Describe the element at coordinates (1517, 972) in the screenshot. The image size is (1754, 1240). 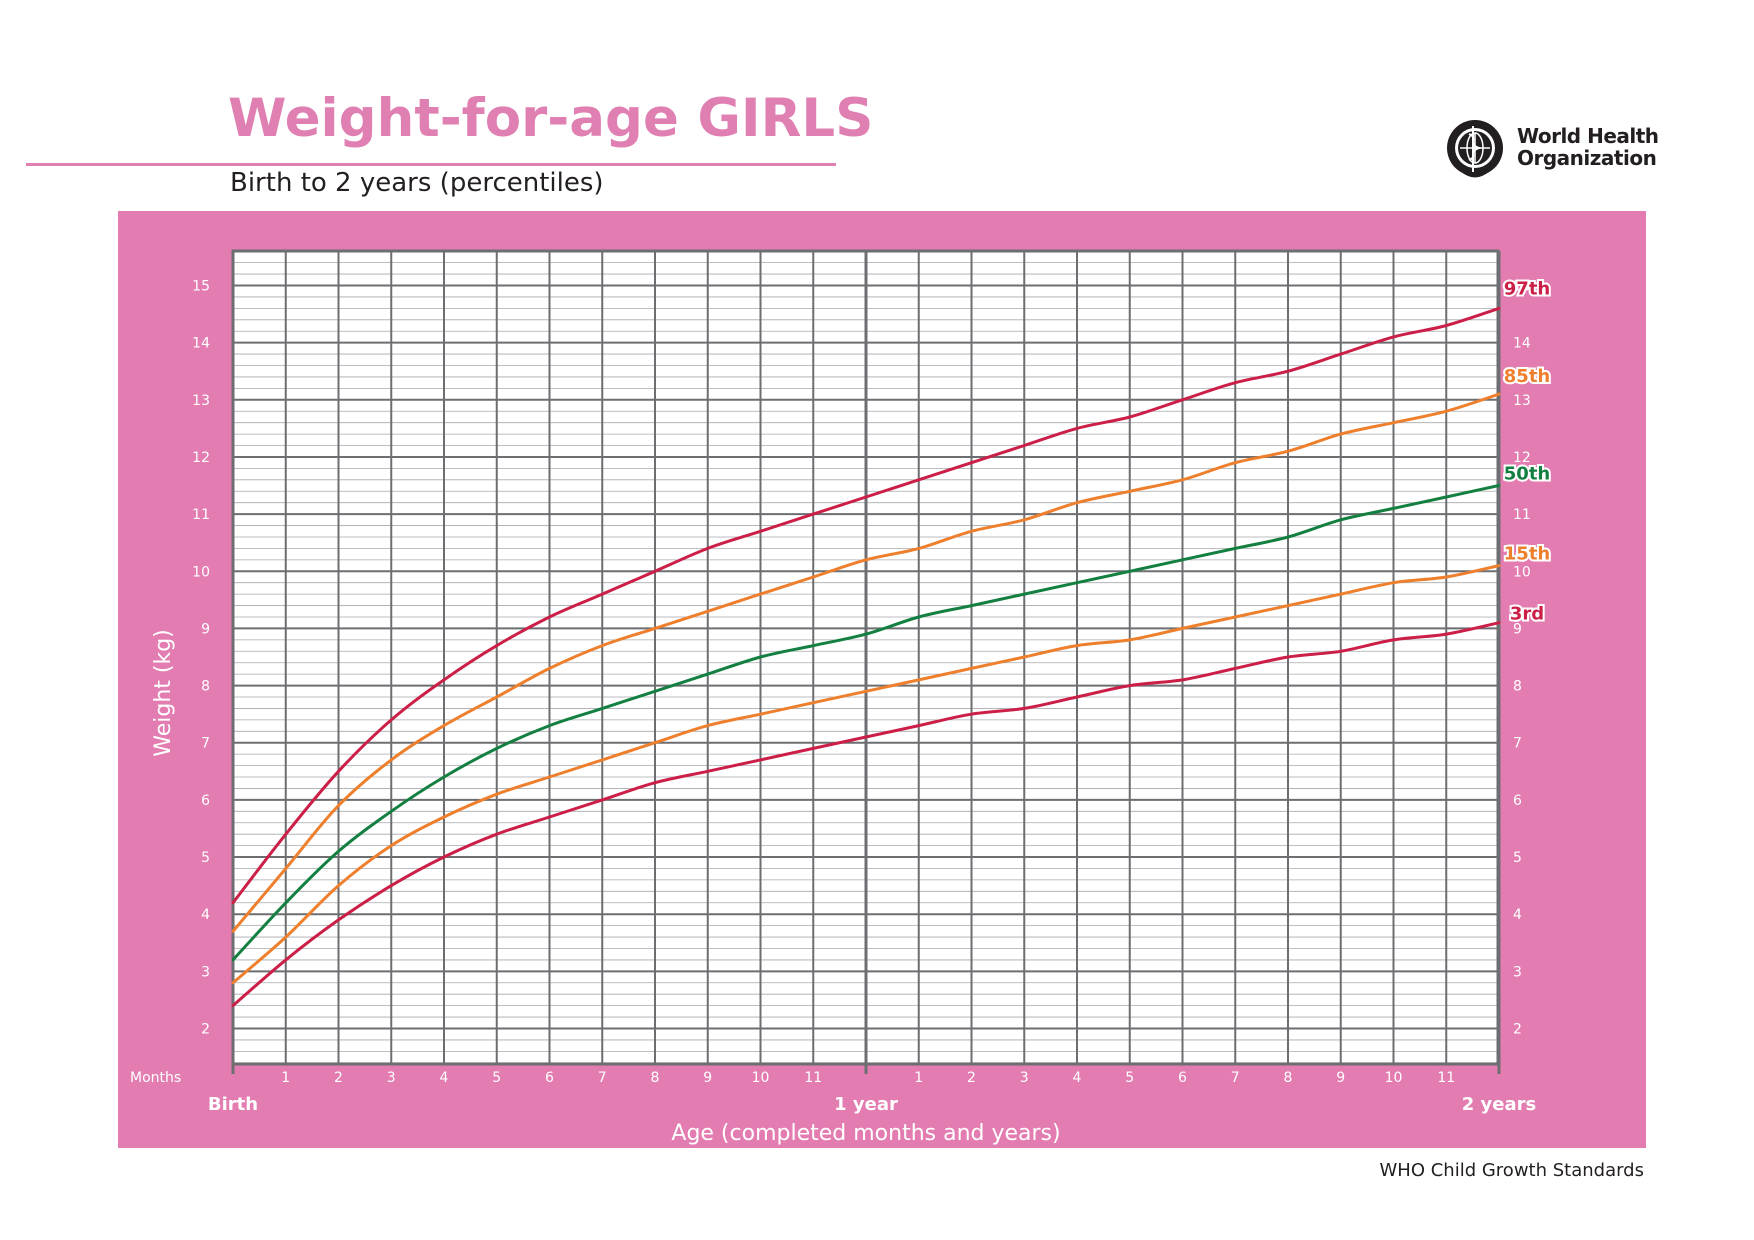
I see `y-tick-label-right: 3` at that location.